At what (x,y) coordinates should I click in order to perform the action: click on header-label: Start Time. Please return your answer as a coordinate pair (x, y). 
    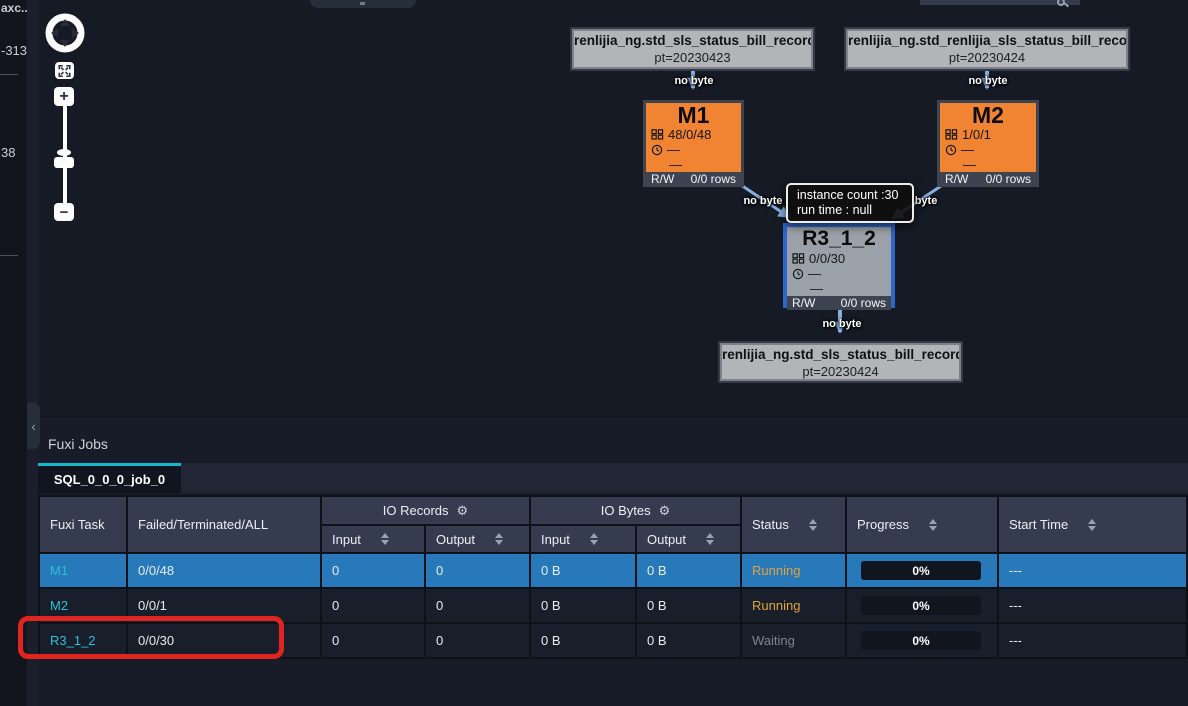
    Looking at the image, I should click on (1039, 524).